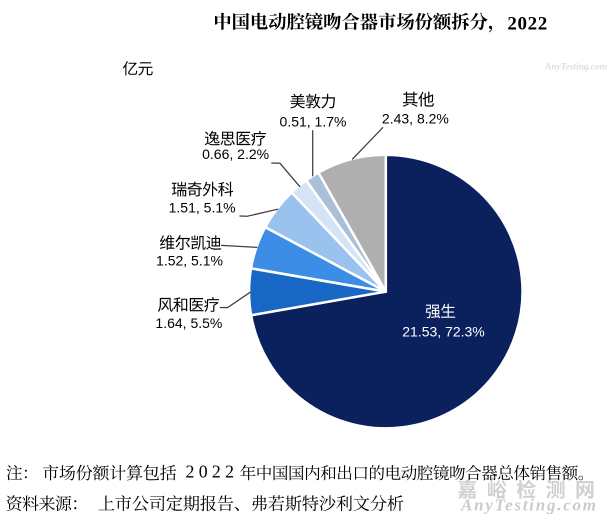 The width and height of the screenshot is (610, 523). I want to click on svg-text: 1.52, 5.1%, so click(189, 261).